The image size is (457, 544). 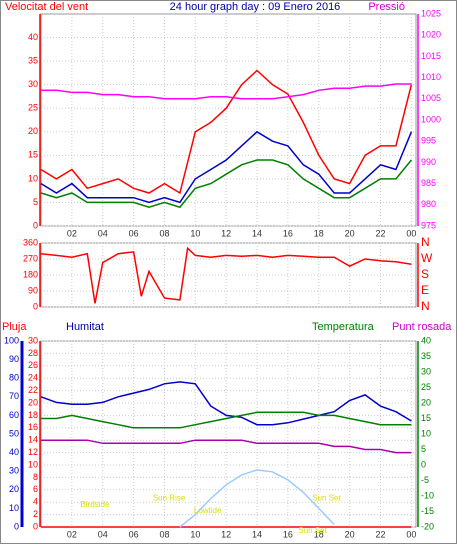 What do you see at coordinates (426, 418) in the screenshot?
I see `y2-tick-label: 15` at bounding box center [426, 418].